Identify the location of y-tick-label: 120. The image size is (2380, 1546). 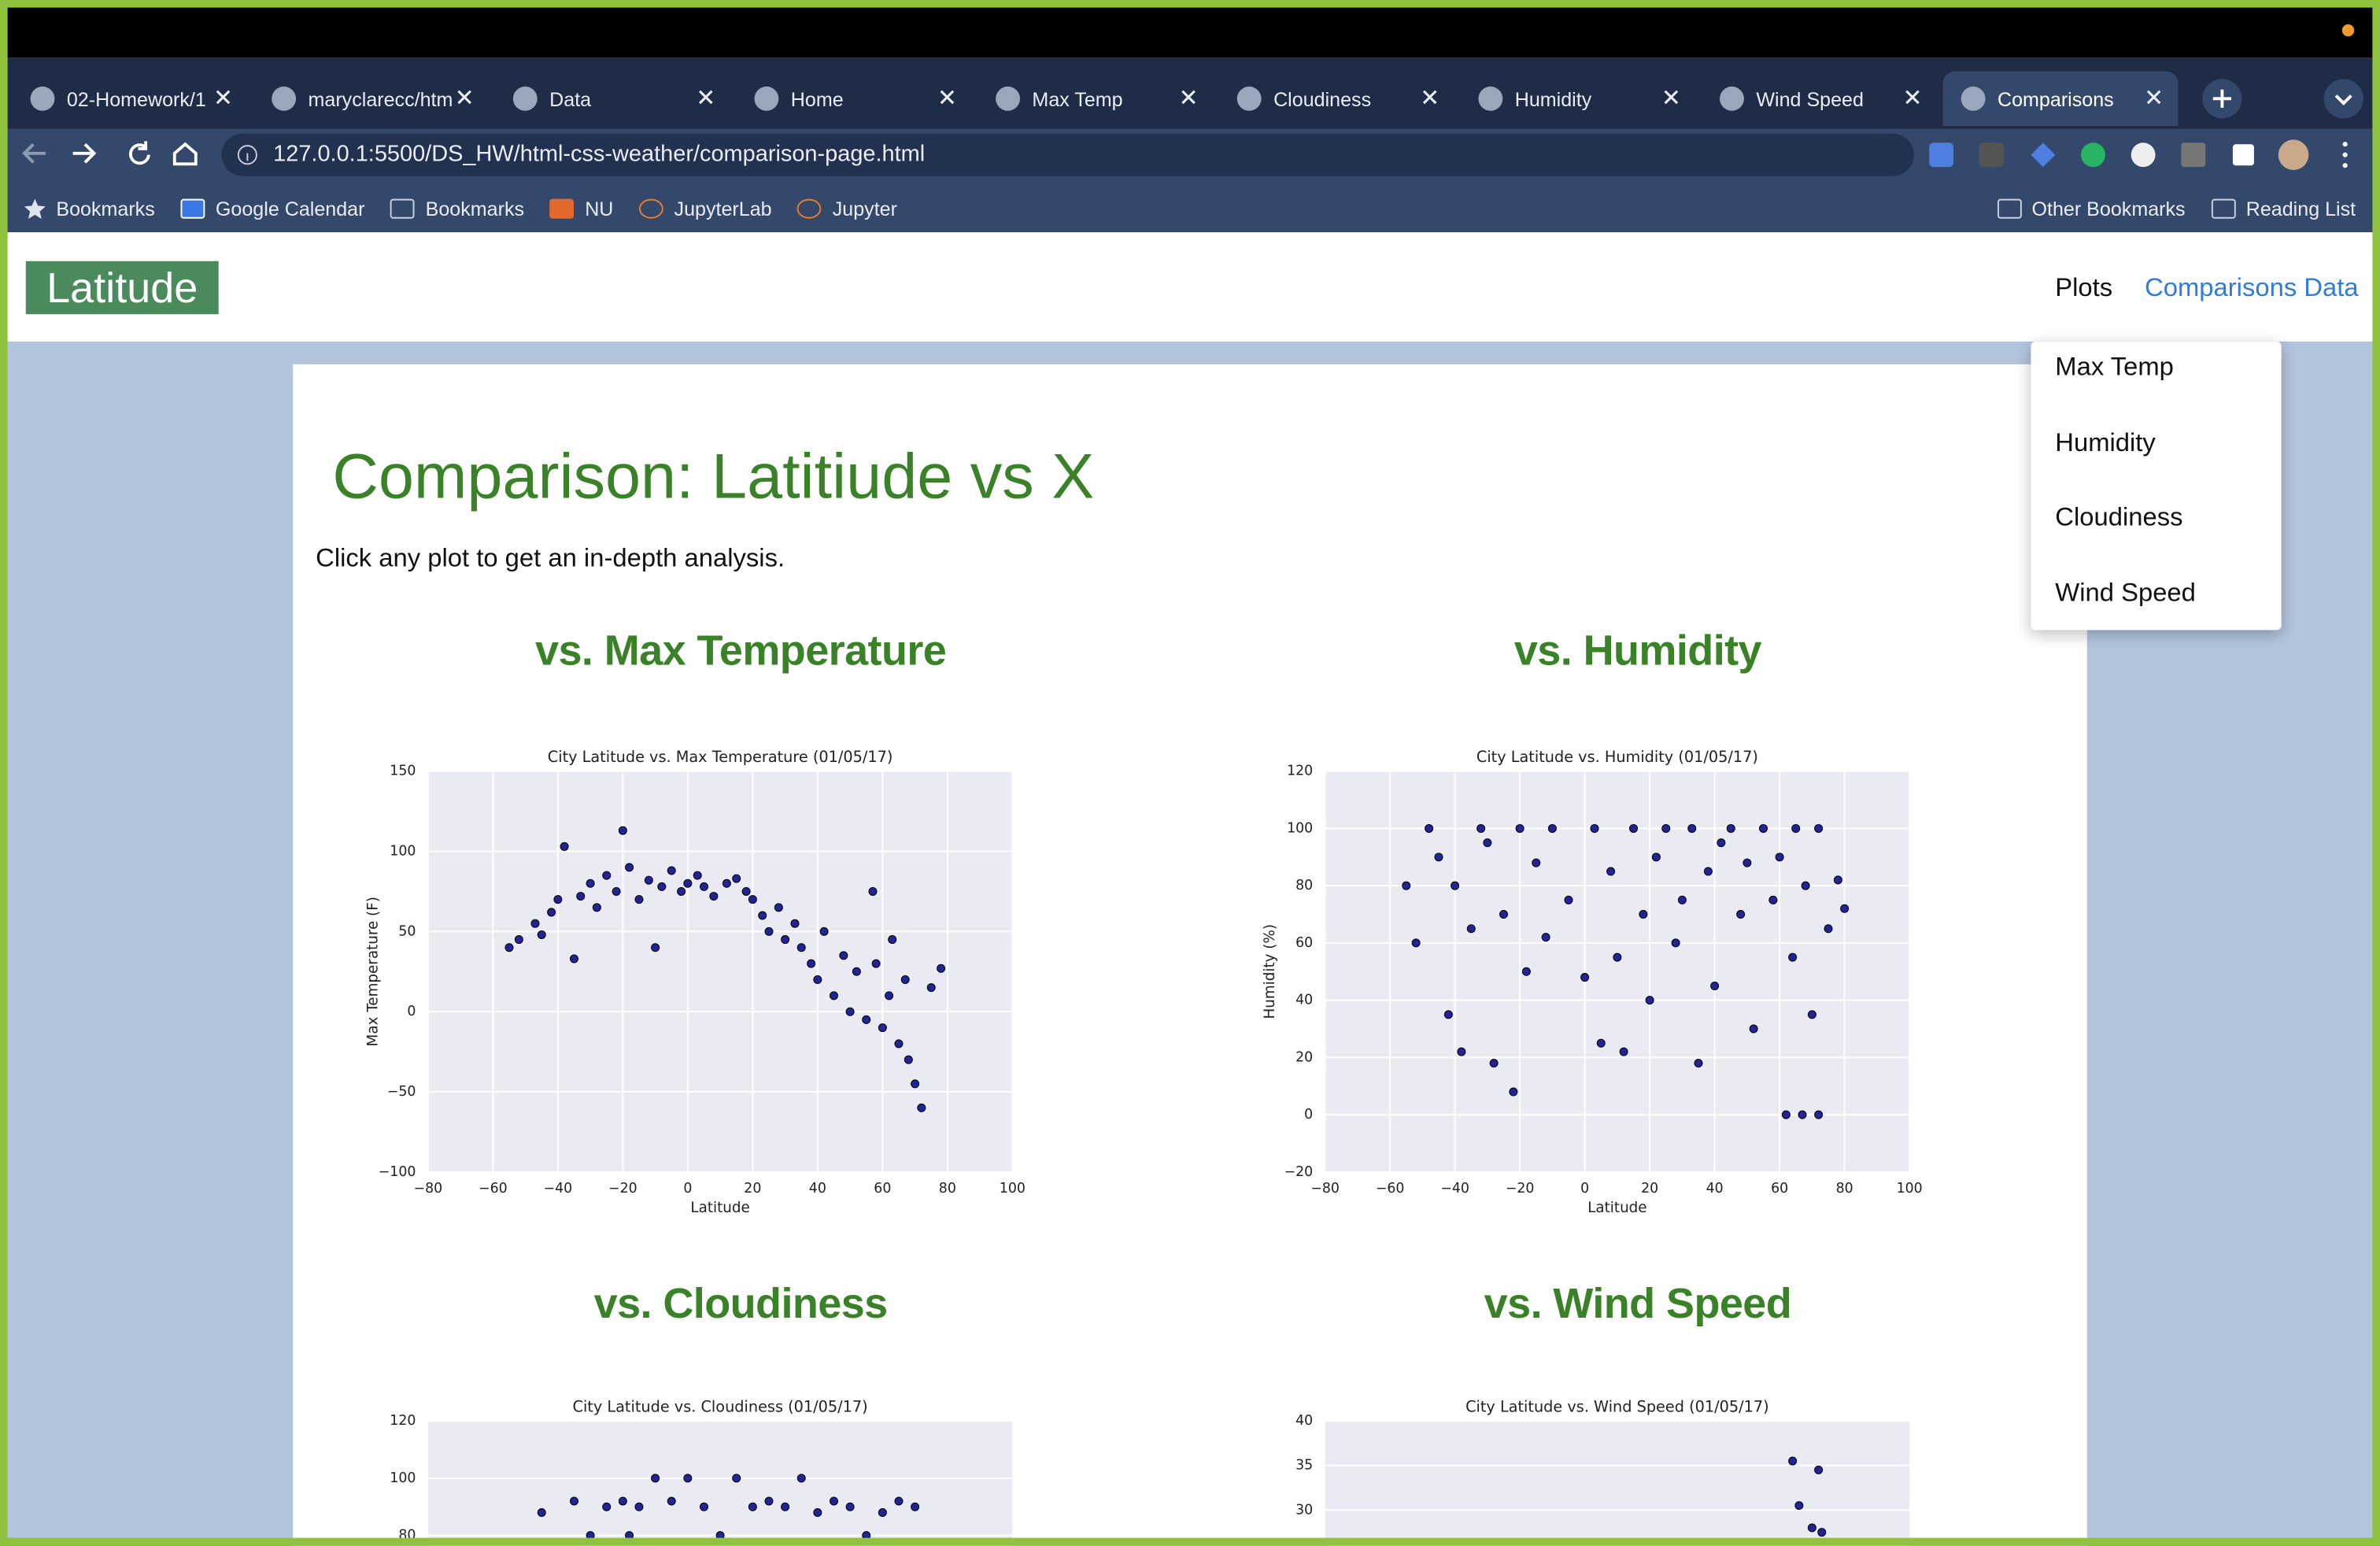
(403, 1421).